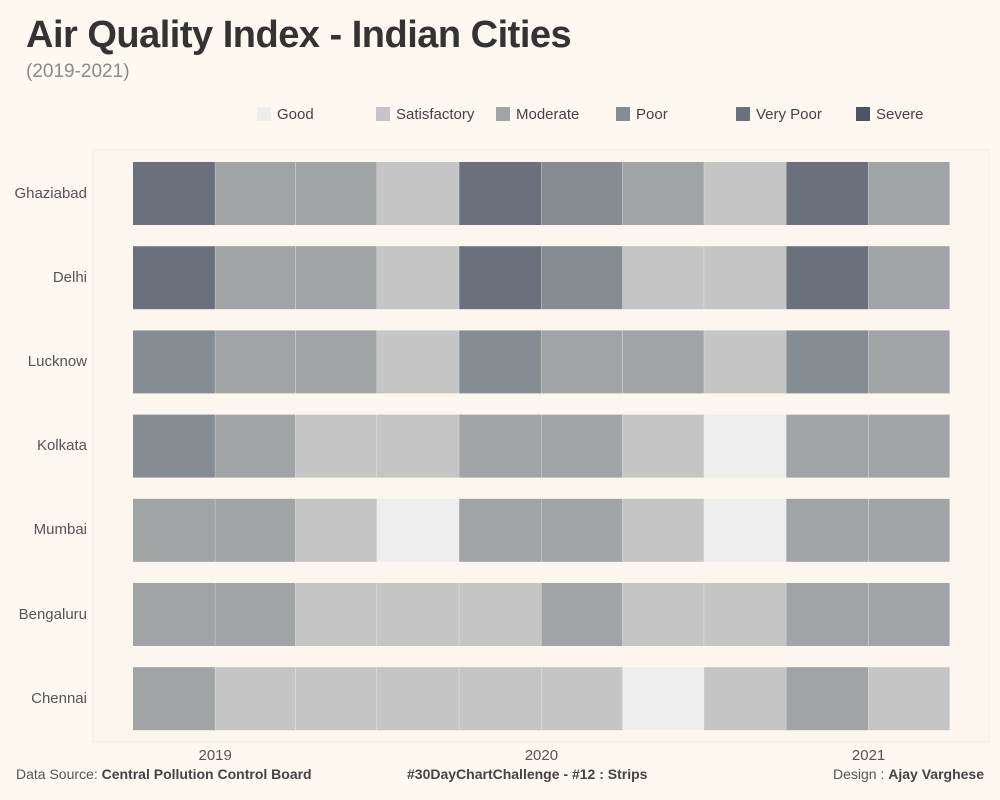  What do you see at coordinates (541, 755) in the screenshot?
I see `x-tick-label: 2020` at bounding box center [541, 755].